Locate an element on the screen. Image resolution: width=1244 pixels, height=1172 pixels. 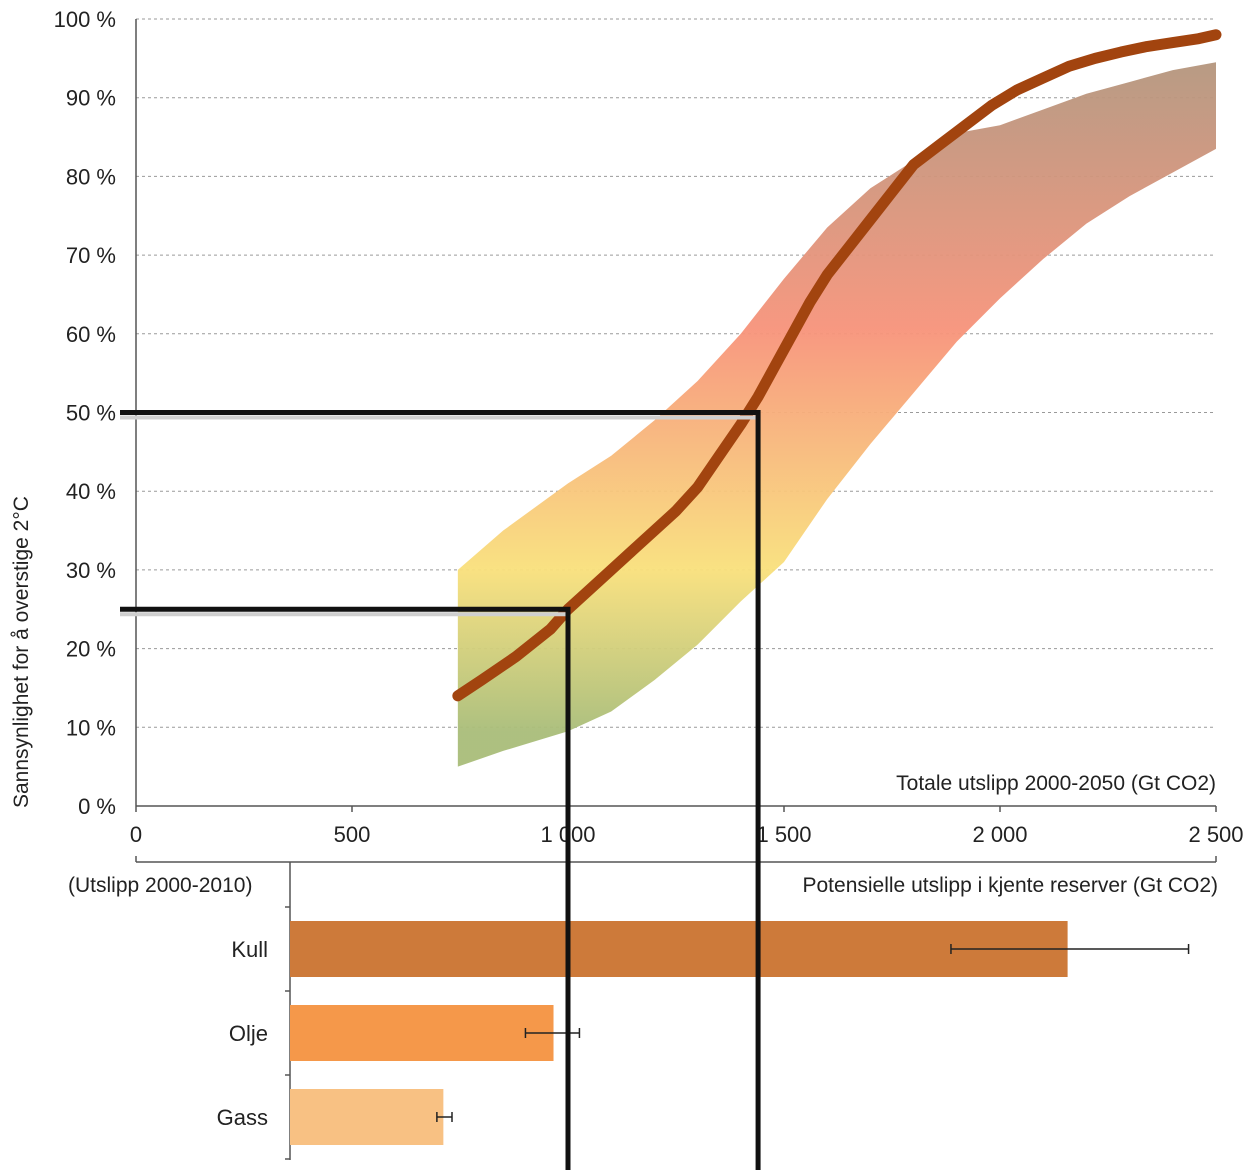
y-tick-label: 80 % is located at coordinates (91, 176).